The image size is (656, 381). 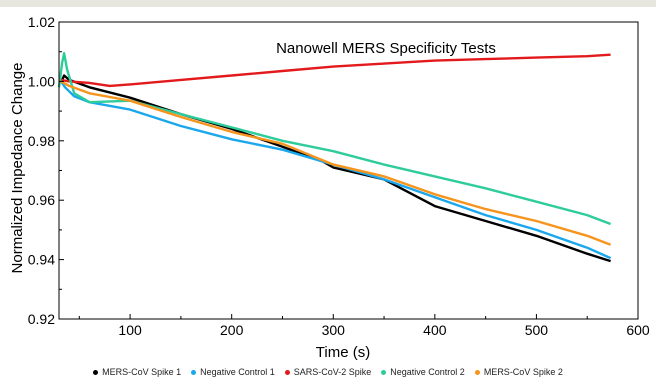 What do you see at coordinates (237, 372) in the screenshot?
I see `legend-label: Negative Control 1` at bounding box center [237, 372].